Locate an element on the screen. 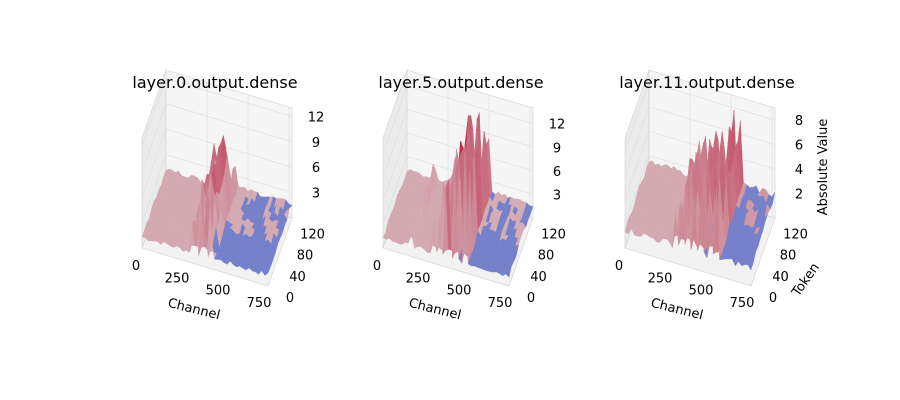 This screenshot has height=400, width=900. z-tick-label: 8 is located at coordinates (799, 121).